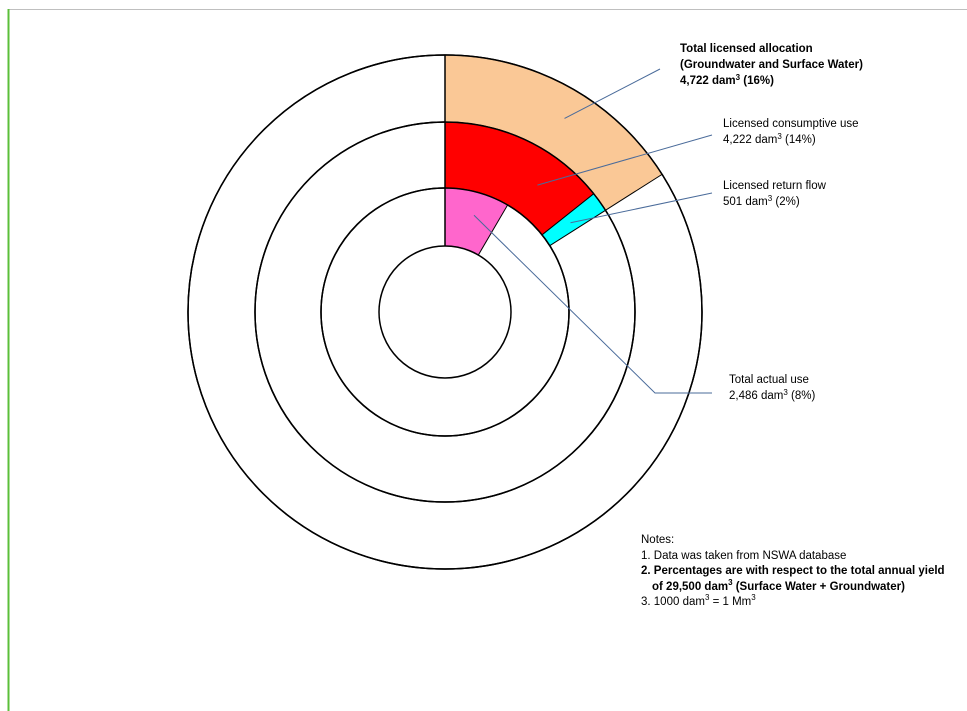 The height and width of the screenshot is (711, 967). Describe the element at coordinates (730, 582) in the screenshot. I see `note-2-superscript: 3` at that location.